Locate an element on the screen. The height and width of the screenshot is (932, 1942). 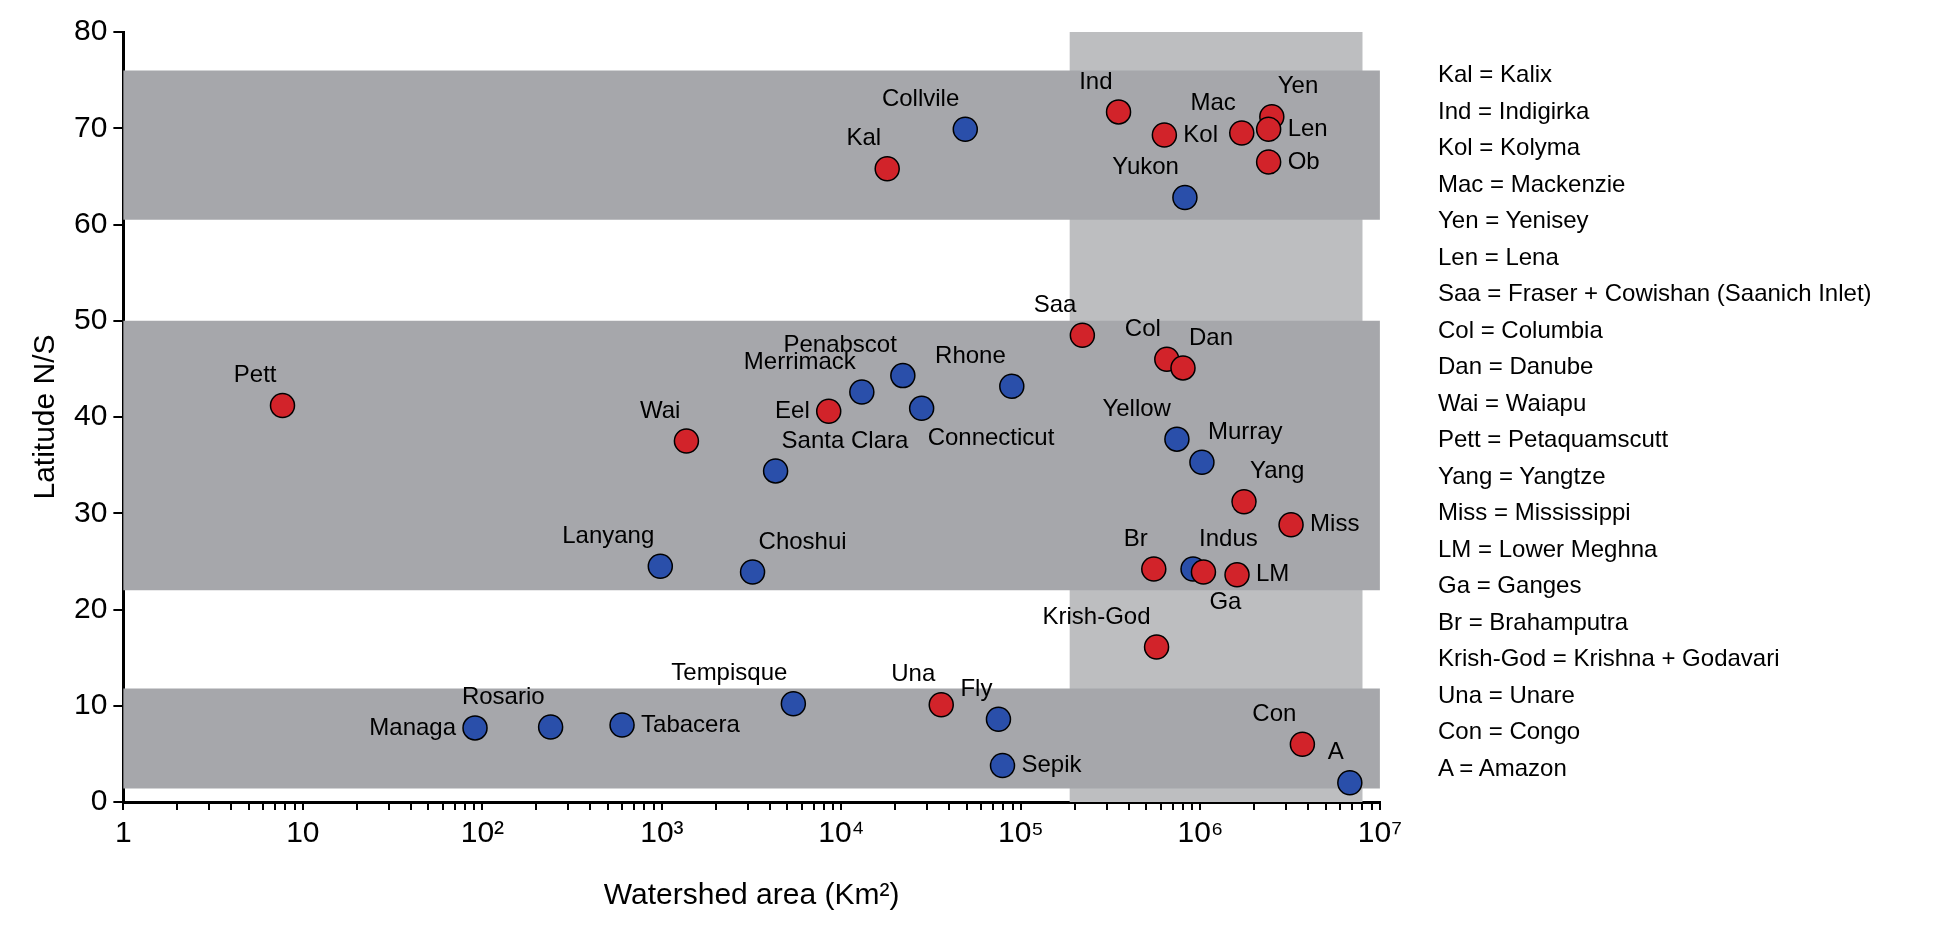
text: Wai = Waiapu is located at coordinates (1513, 402).